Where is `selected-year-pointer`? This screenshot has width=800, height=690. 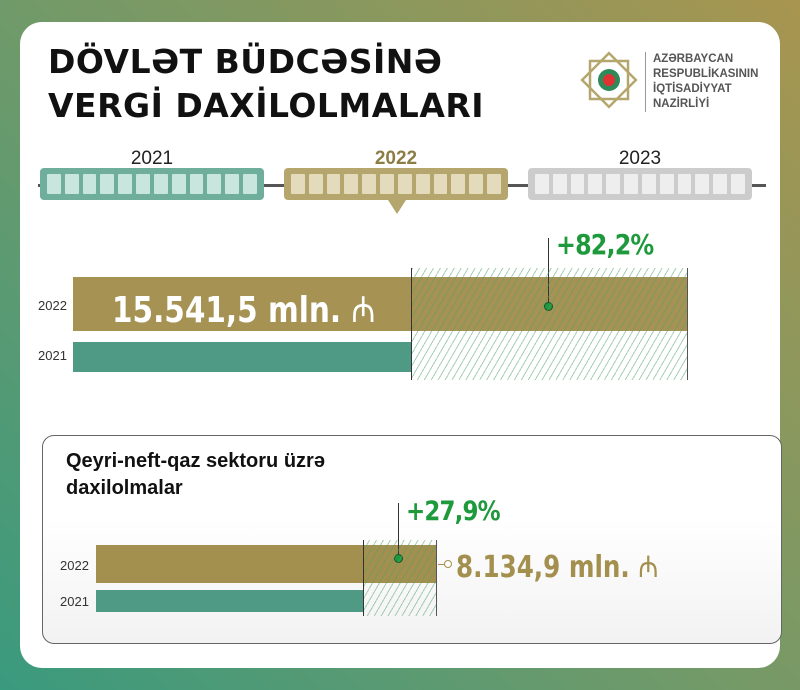
selected-year-pointer is located at coordinates (397, 207).